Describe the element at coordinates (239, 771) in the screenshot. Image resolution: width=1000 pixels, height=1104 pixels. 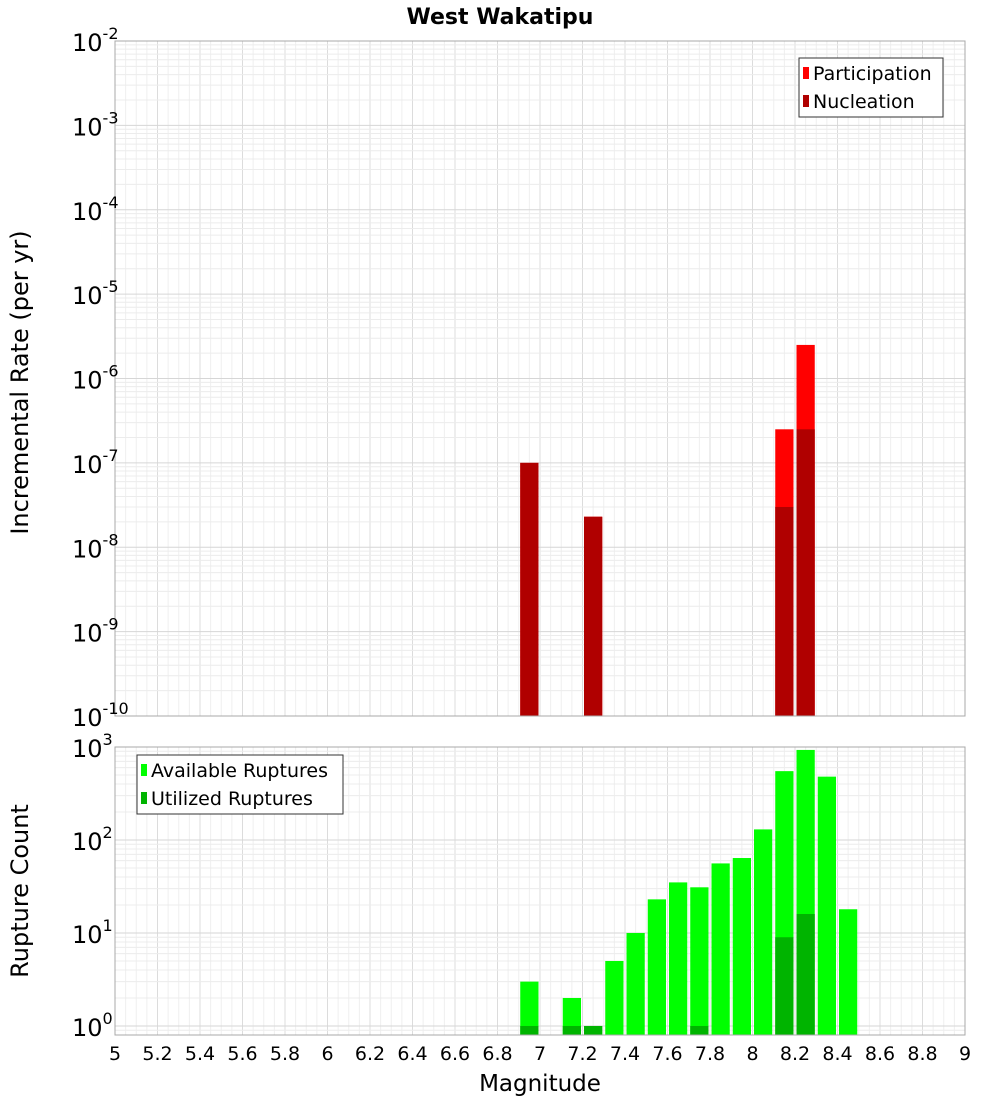
I see `legend-entry: Available Ruptures` at that location.